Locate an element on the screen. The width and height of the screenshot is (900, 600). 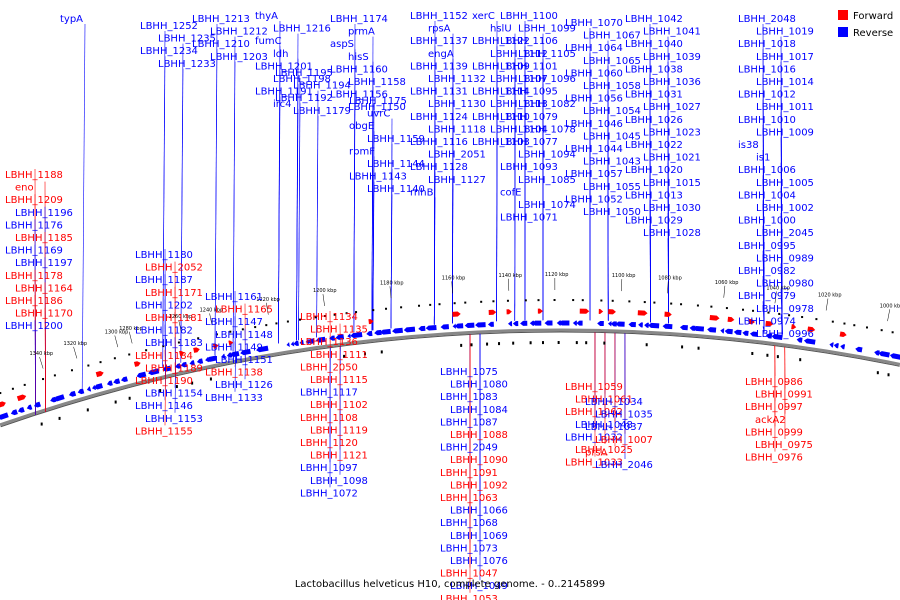
gene-label: hslU is located at coordinates (501, 29).